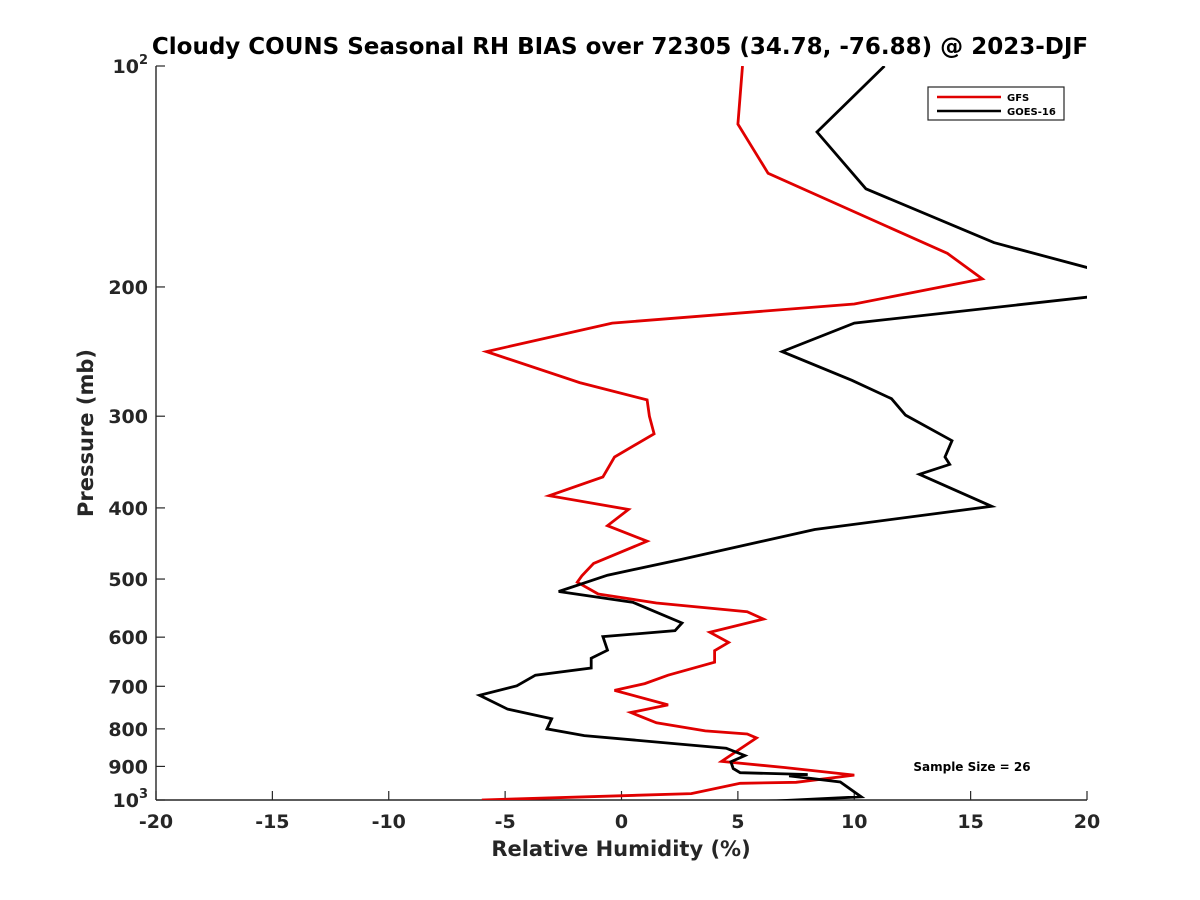  What do you see at coordinates (86, 433) in the screenshot?
I see `y-axis-label: Pressure (mb)` at bounding box center [86, 433].